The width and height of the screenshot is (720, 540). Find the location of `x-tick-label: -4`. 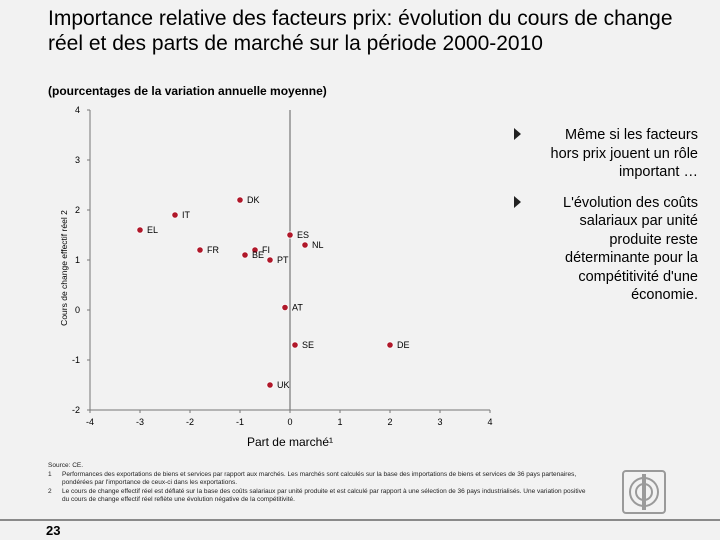

x-tick-label: -4 is located at coordinates (90, 422).